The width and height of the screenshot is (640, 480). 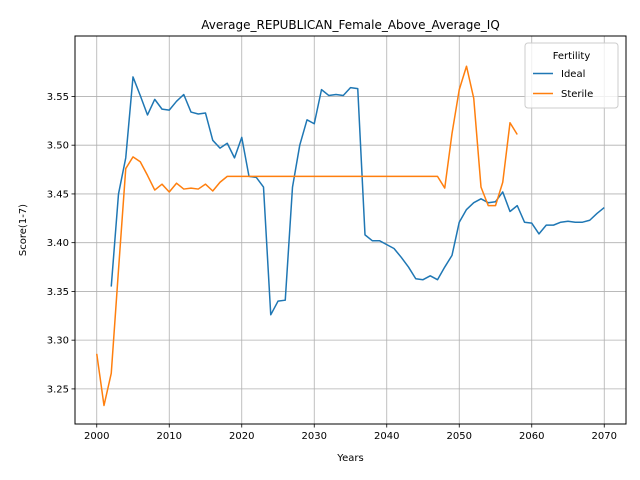 I want to click on y-tick-label: 3.50, so click(x=58, y=146).